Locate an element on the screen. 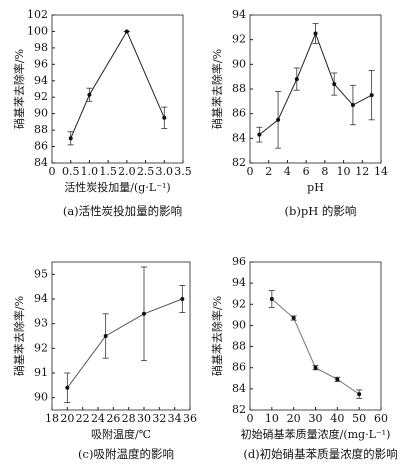 Image resolution: width=403 pixels, height=469 pixels. x-tick-label: 24 is located at coordinates (98, 418).